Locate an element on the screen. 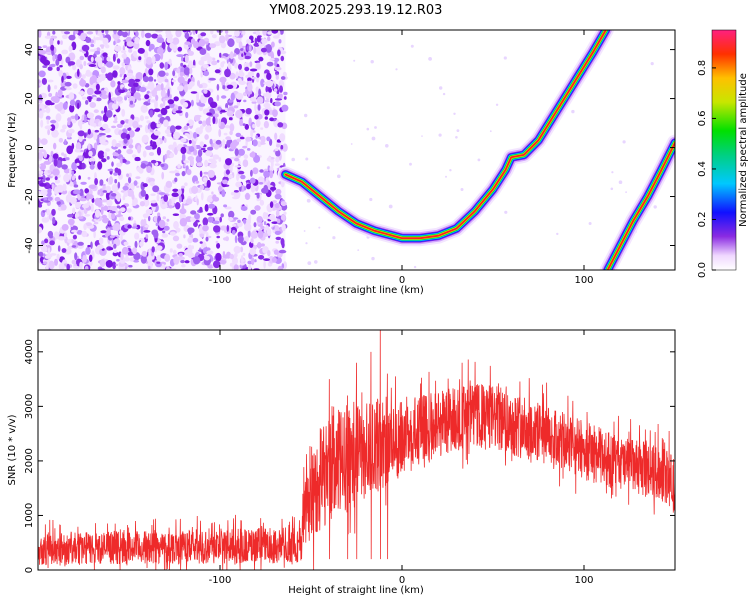  x-tick-label: -100 is located at coordinates (220, 580).